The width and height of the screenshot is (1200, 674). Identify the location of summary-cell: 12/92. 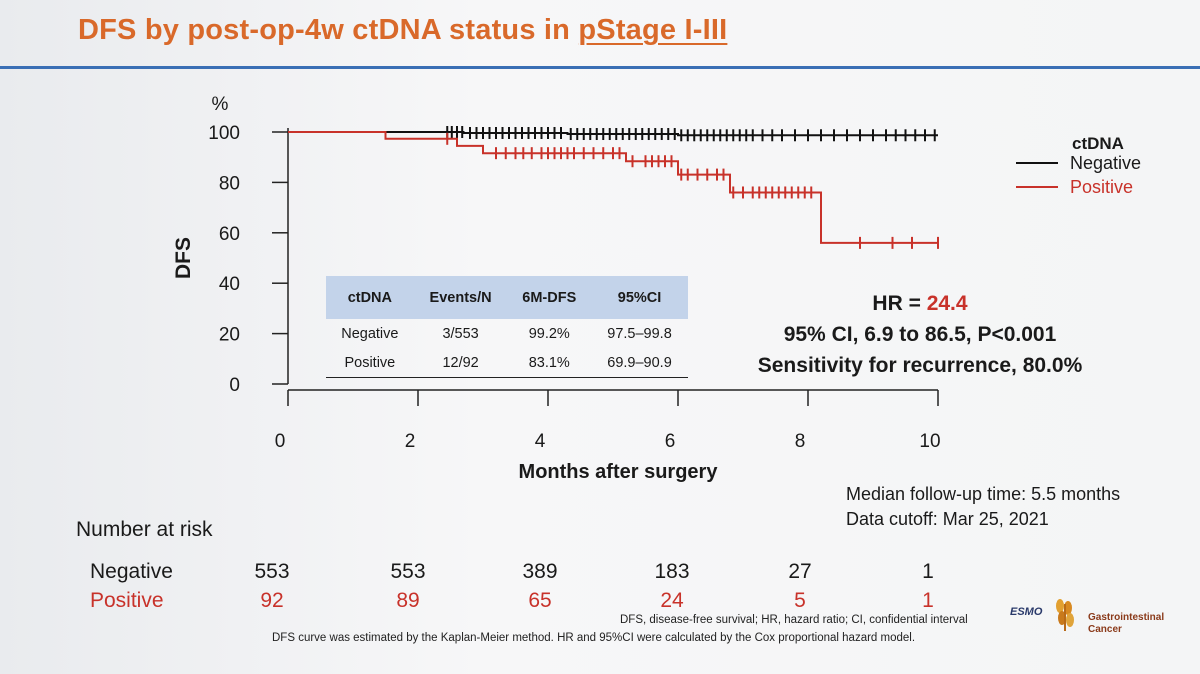
(460, 363).